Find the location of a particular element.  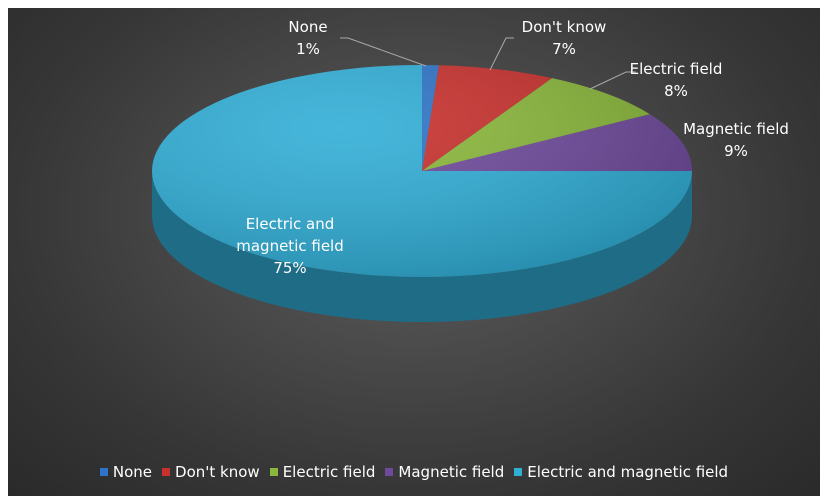

leader-line-dont-know is located at coordinates (501, 54).